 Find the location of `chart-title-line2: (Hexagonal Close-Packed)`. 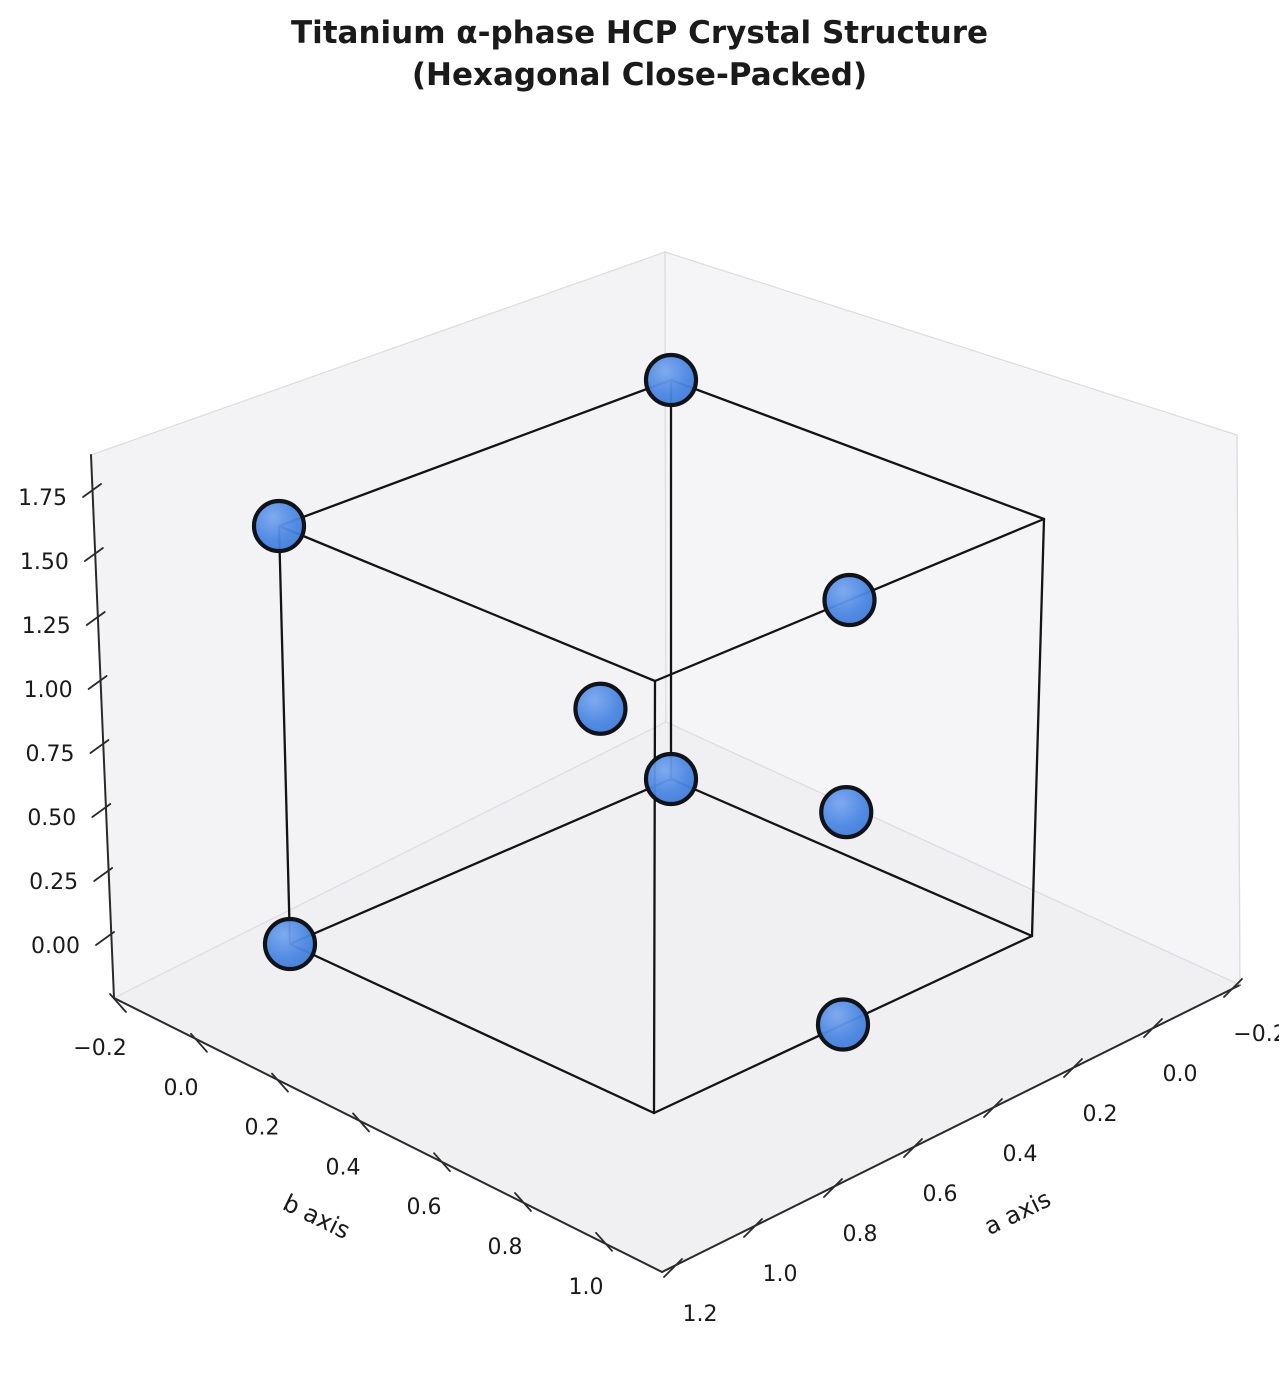

chart-title-line2: (Hexagonal Close-Packed) is located at coordinates (639, 75).